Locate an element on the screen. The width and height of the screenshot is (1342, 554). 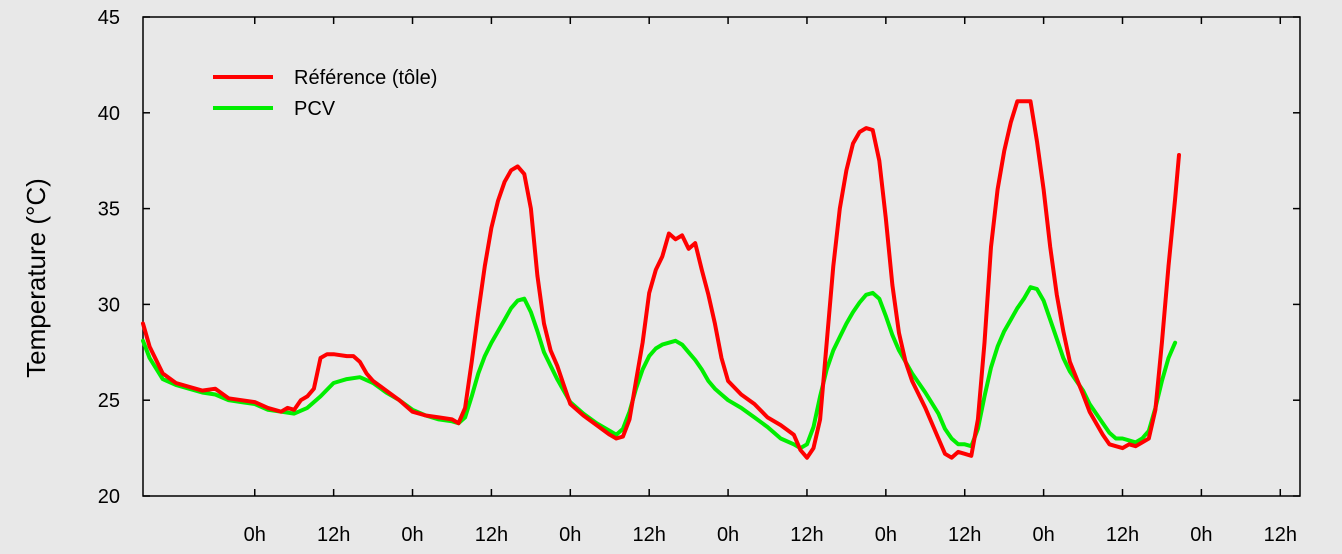
y-tick-label: 30 is located at coordinates (109, 305).